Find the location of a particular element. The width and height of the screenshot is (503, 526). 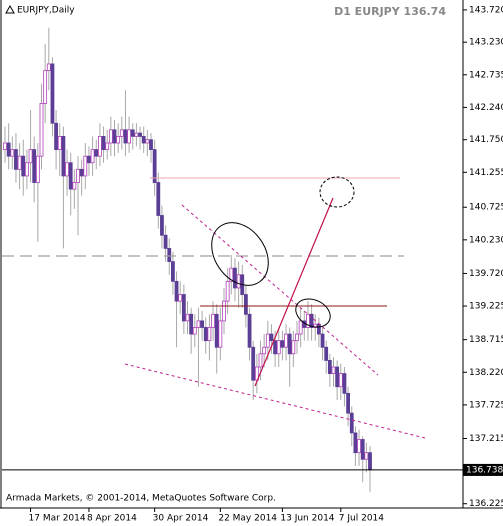

x-tick-label: 22 May 2014 is located at coordinates (247, 519).